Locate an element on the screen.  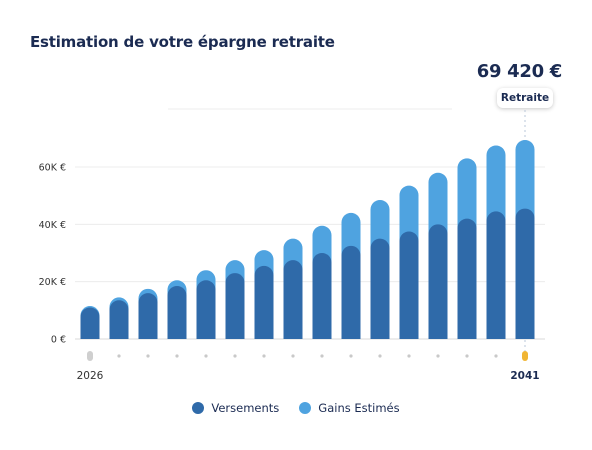
bar-versements-2039 is located at coordinates (467, 278).